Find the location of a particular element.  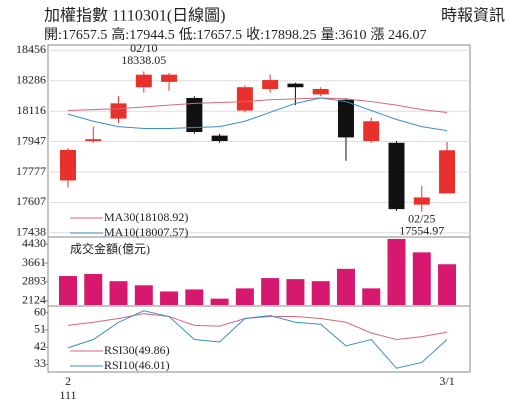

y-tick-label: 2124 is located at coordinates (34, 299).